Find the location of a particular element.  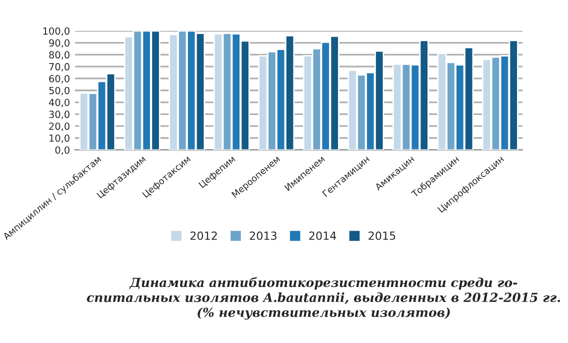

y-tick-label: 90,0 is located at coordinates (59, 43).